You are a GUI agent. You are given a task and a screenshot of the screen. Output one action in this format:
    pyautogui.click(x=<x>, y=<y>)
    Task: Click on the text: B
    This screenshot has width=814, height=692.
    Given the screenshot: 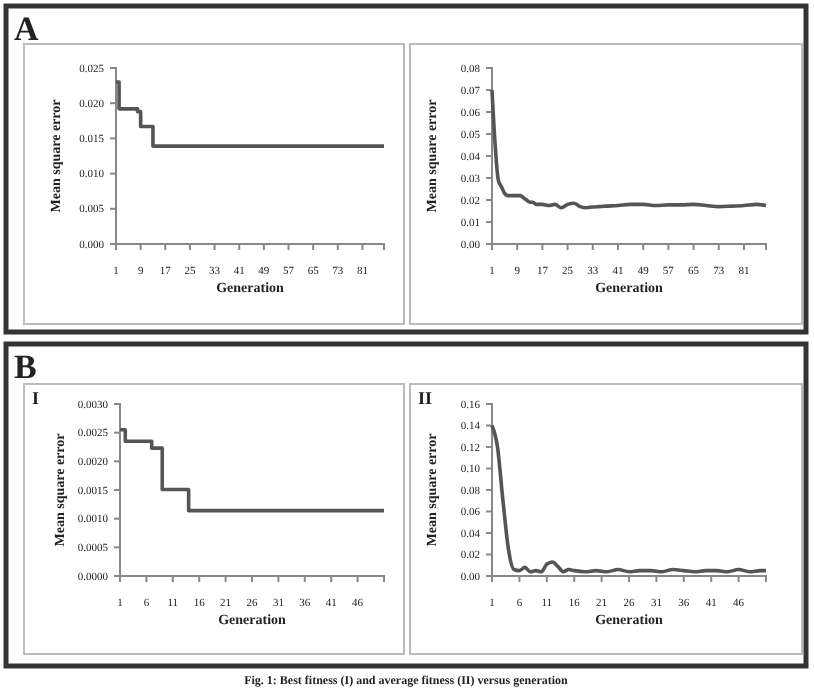 What is the action you would take?
    pyautogui.click(x=25, y=367)
    